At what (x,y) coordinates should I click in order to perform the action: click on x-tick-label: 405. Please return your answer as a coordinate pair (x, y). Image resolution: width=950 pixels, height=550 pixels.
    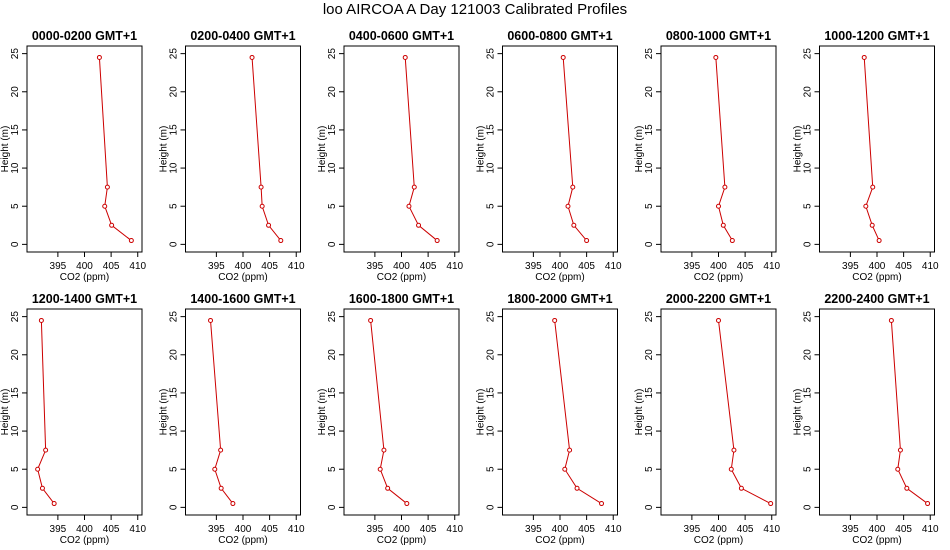
    Looking at the image, I should click on (269, 266).